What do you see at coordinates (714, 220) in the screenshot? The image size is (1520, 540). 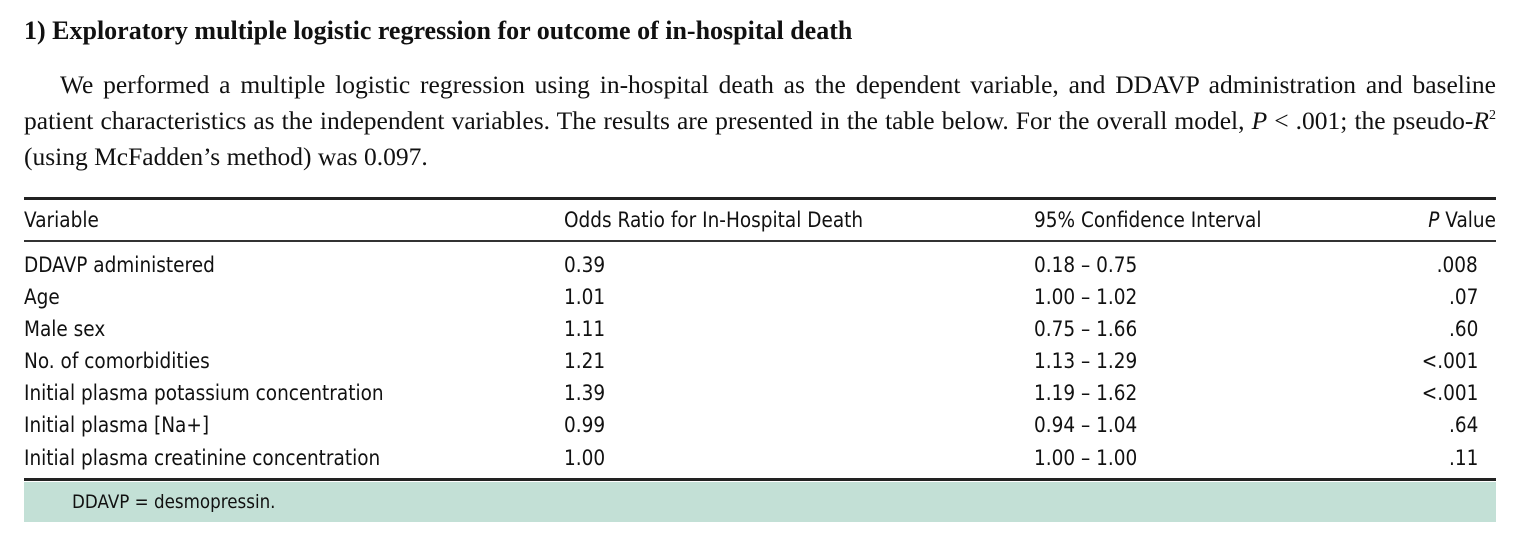 I see `header-odds-ratio: Odds Ratio for In-Hospital Death` at bounding box center [714, 220].